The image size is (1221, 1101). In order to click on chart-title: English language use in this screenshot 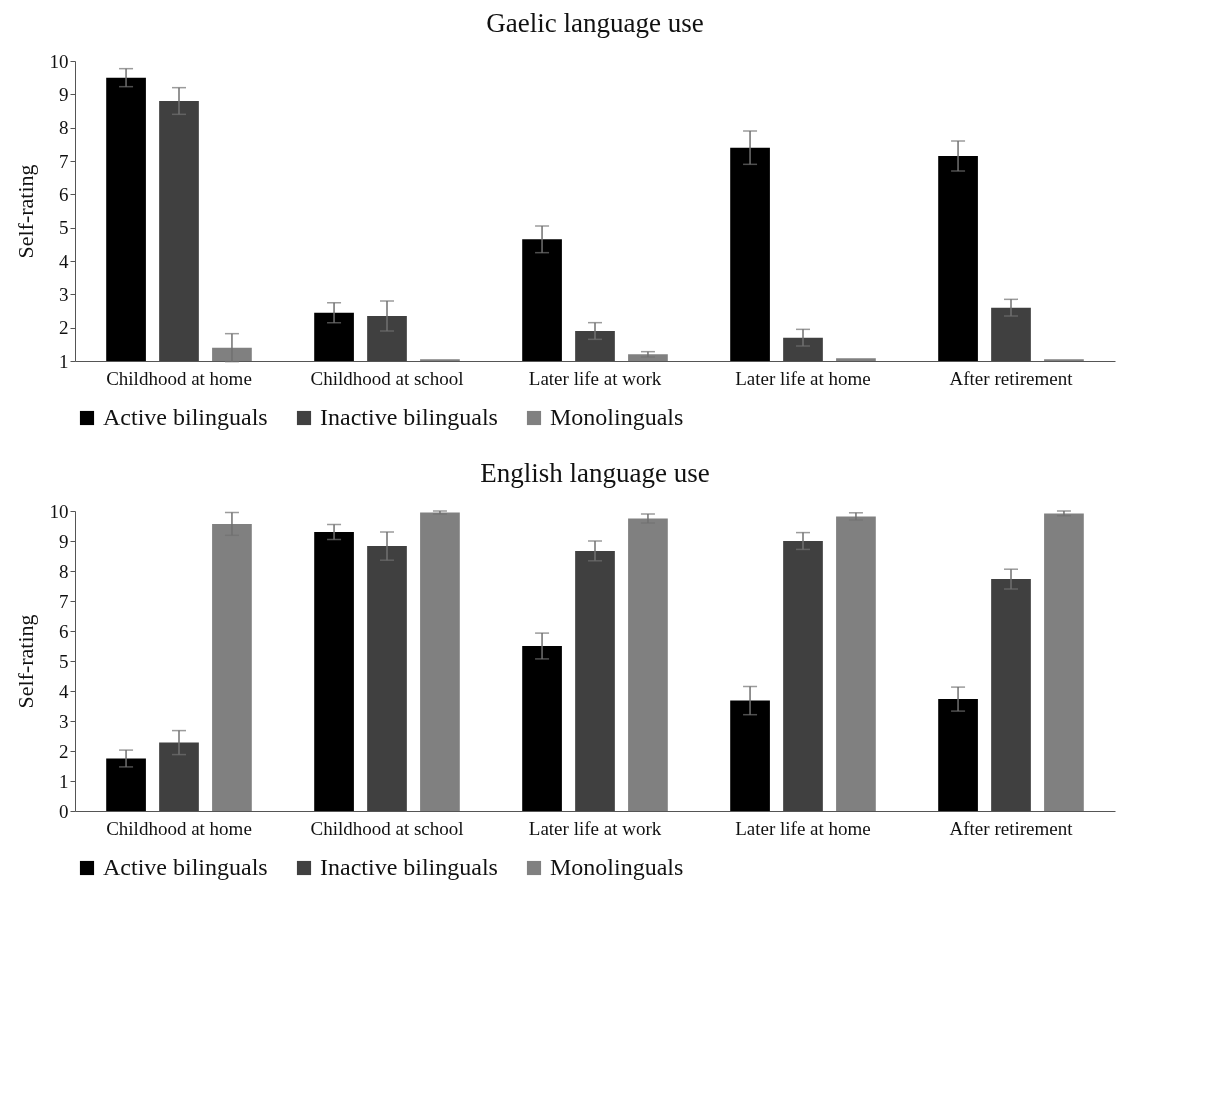, I will do `click(595, 473)`.